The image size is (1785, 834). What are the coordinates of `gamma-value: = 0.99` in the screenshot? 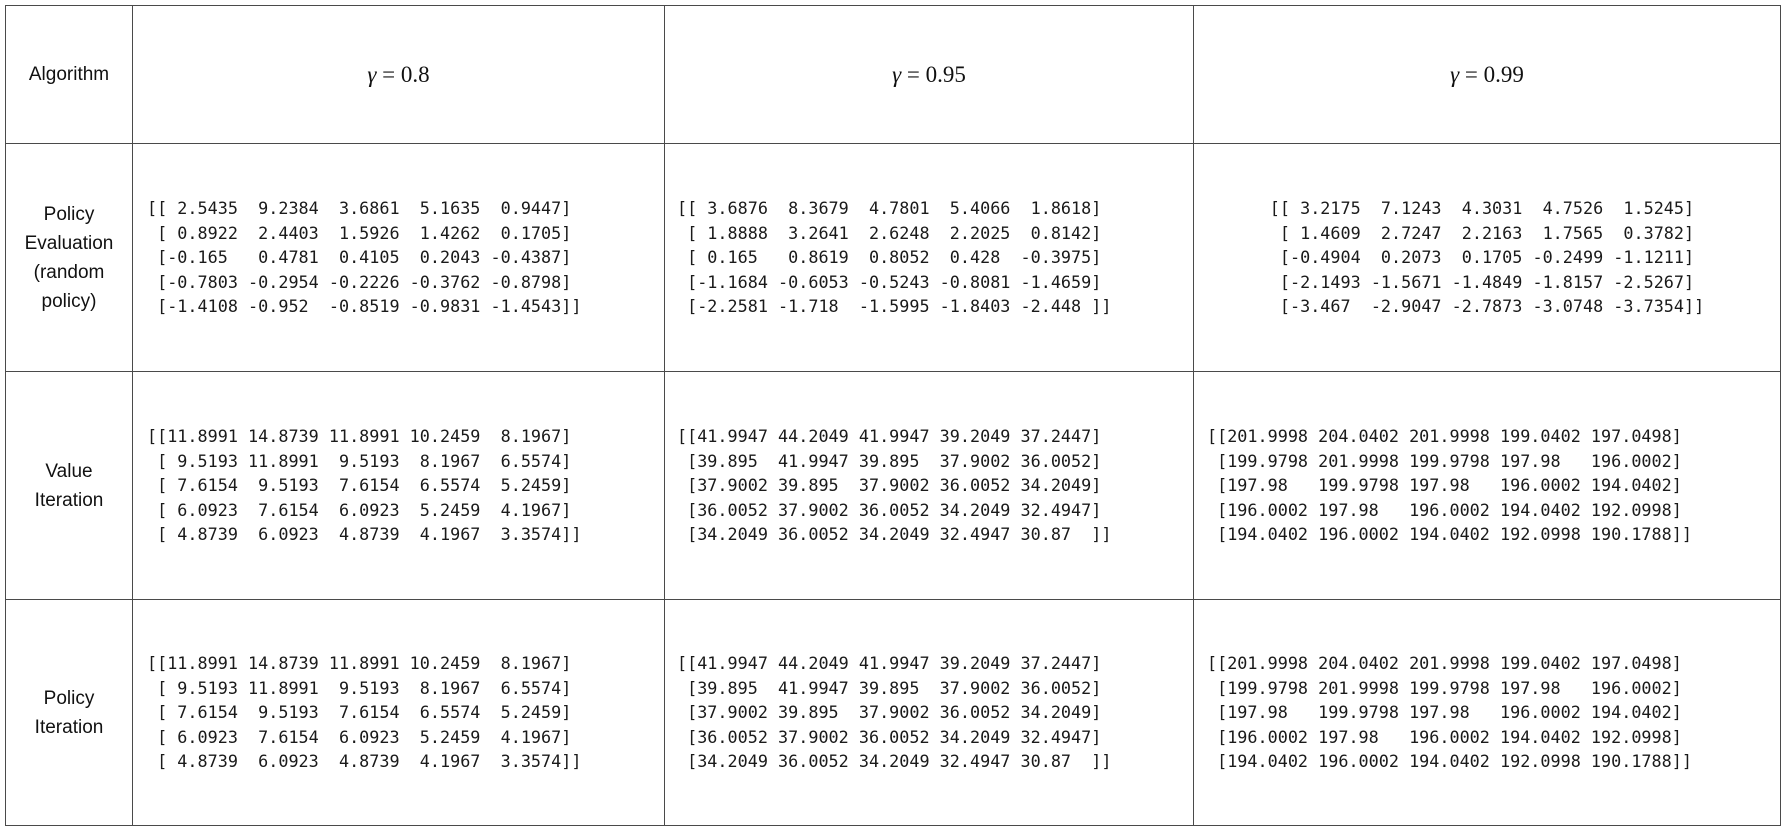 It's located at (1494, 74).